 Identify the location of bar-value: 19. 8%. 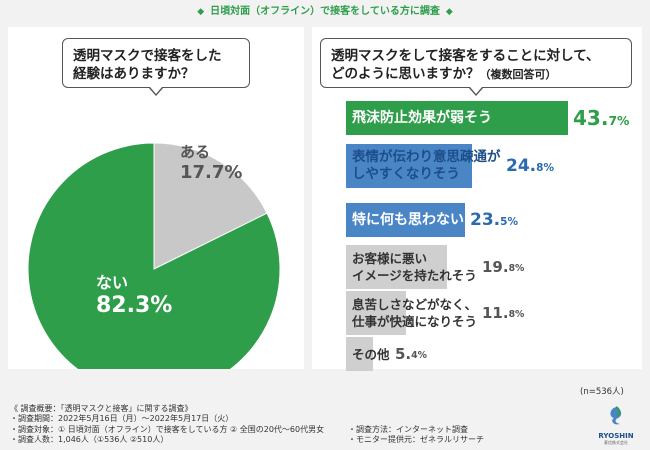
(503, 267).